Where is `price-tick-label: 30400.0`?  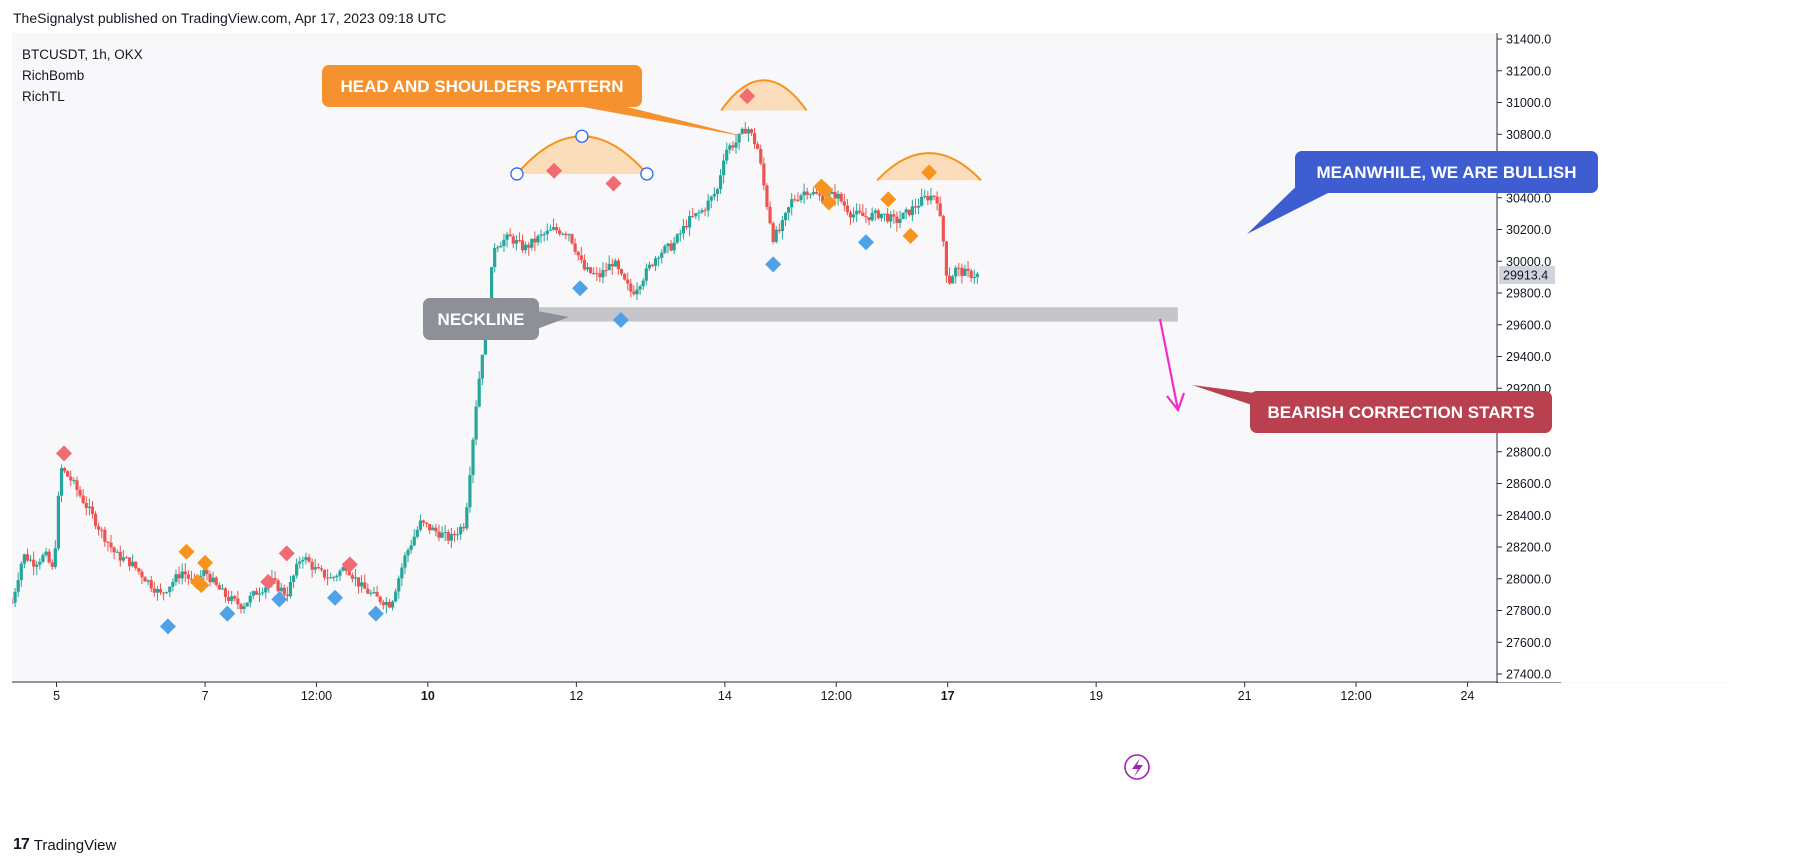 price-tick-label: 30400.0 is located at coordinates (1528, 198).